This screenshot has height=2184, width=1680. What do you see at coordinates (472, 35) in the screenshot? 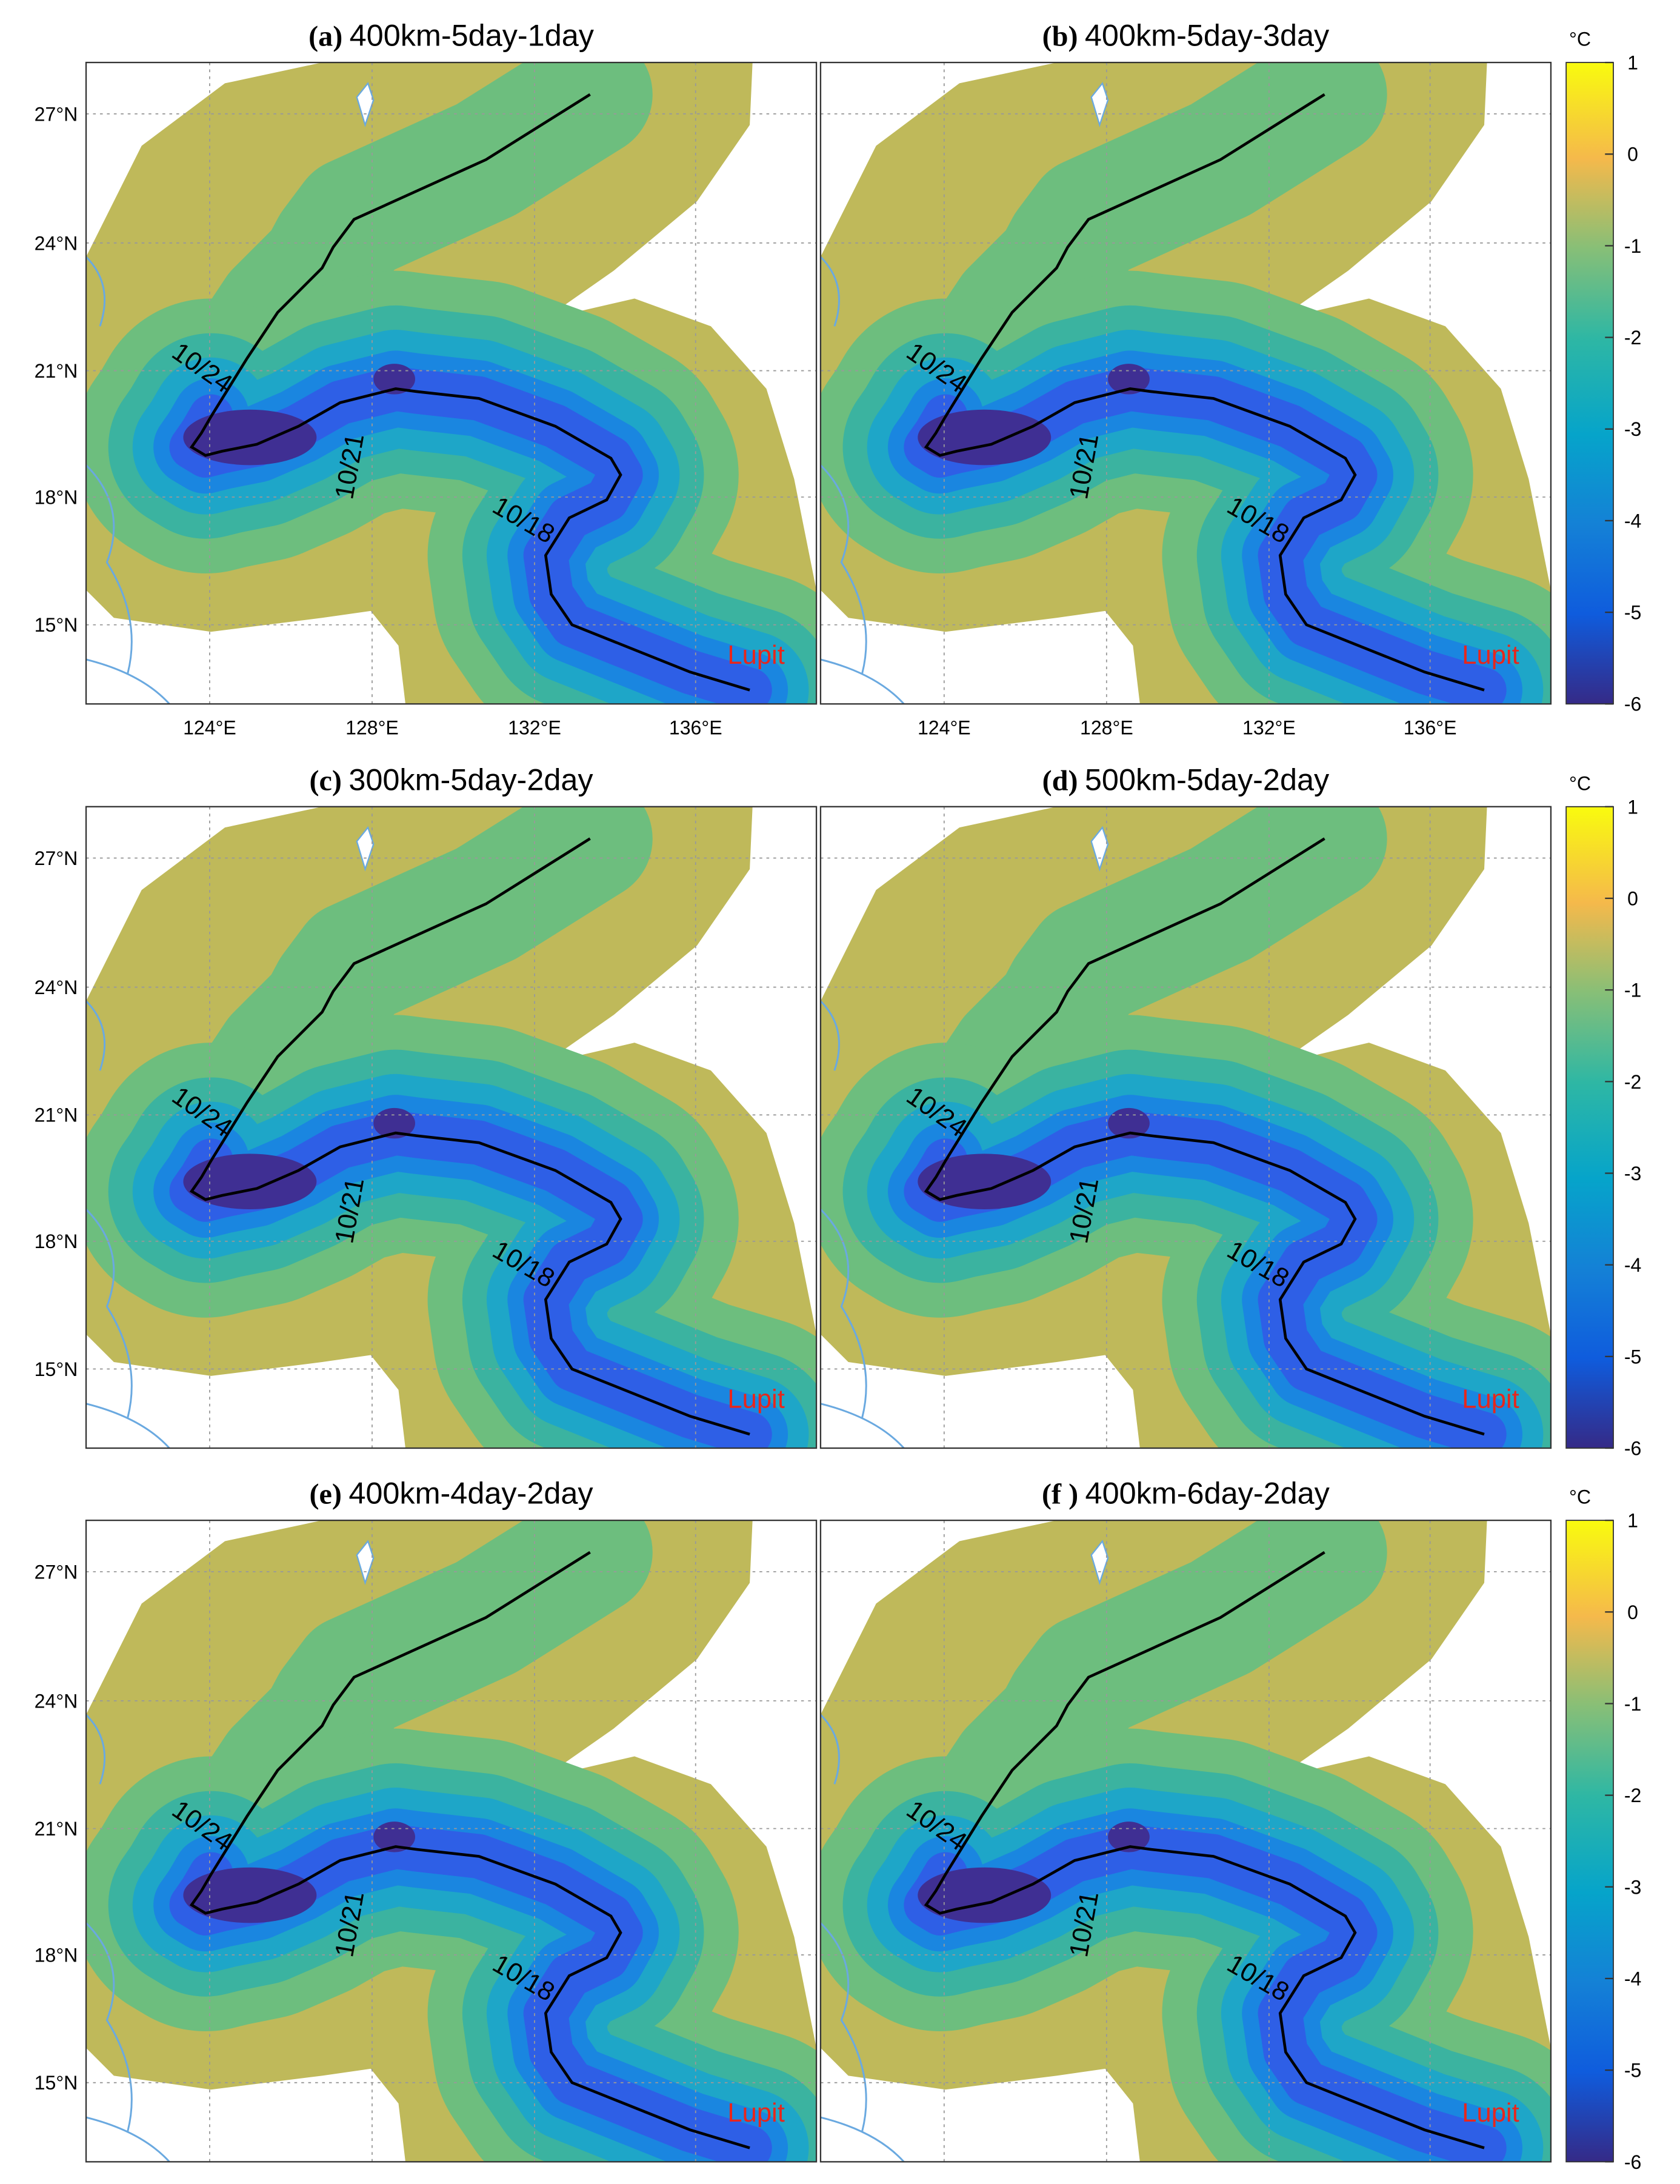
I see `panel-title-text: 400km-5day-1day` at bounding box center [472, 35].